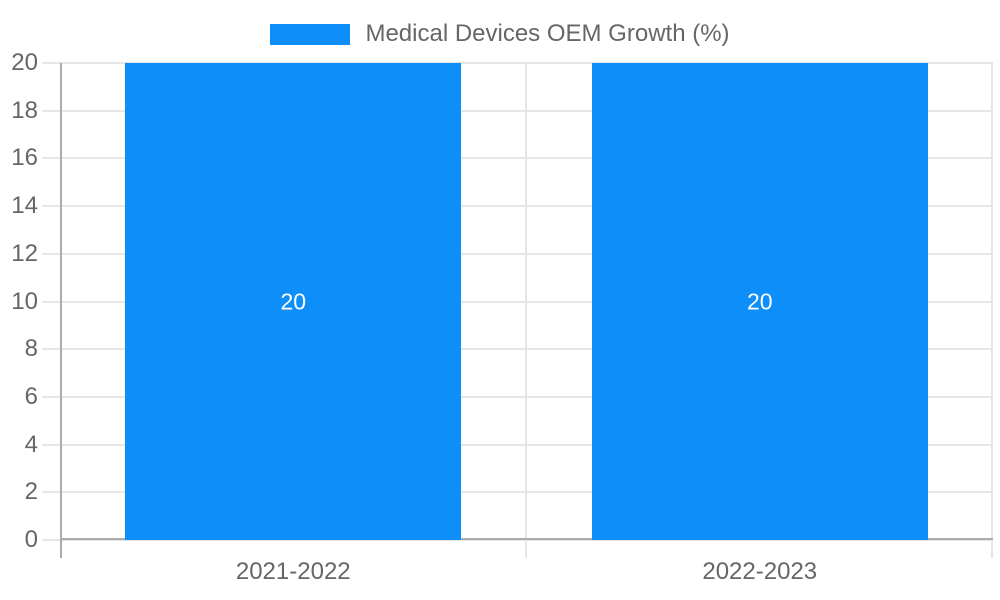  What do you see at coordinates (24, 158) in the screenshot?
I see `y-tick-label: 16` at bounding box center [24, 158].